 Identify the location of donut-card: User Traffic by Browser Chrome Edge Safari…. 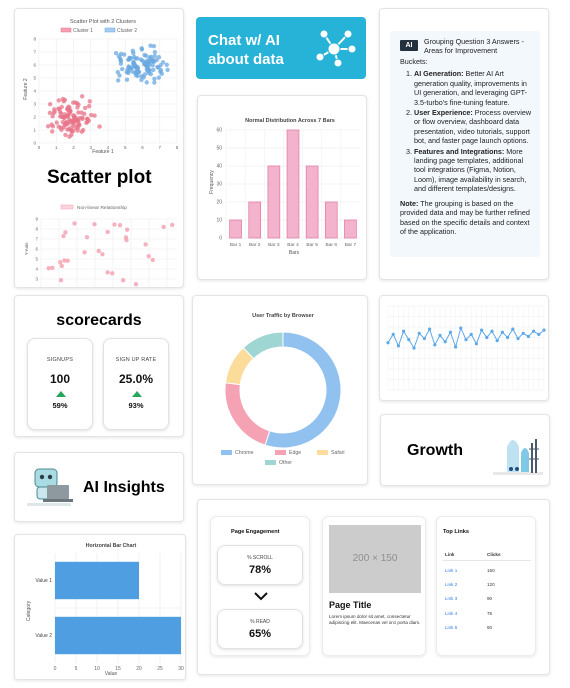
(280, 390).